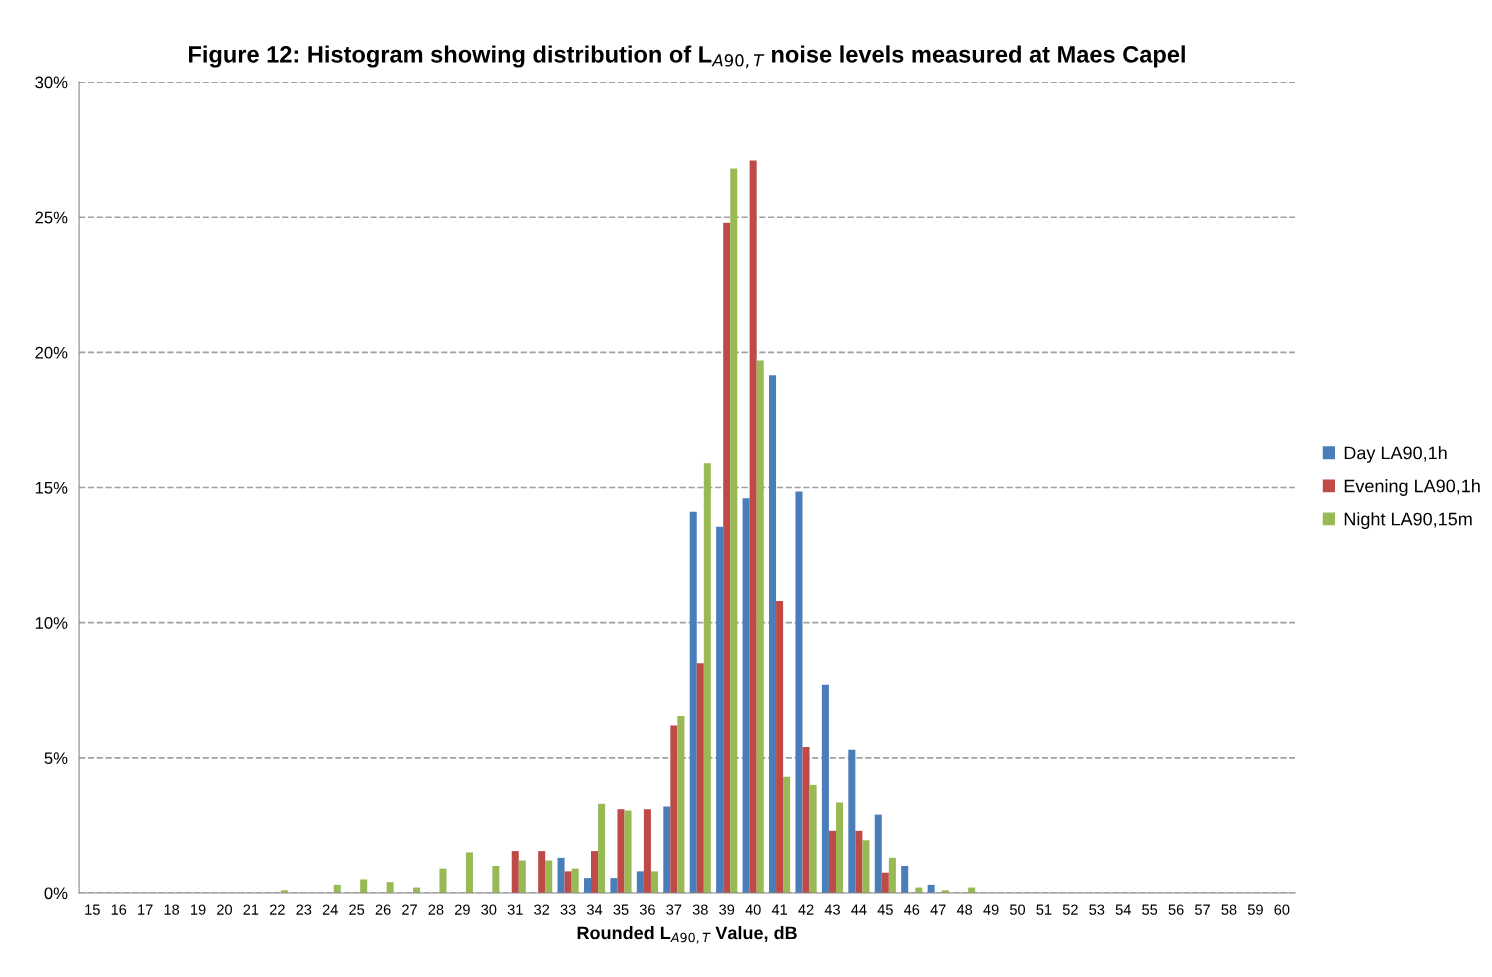 This screenshot has height=977, width=1492. I want to click on x-tick-label: 26, so click(383, 909).